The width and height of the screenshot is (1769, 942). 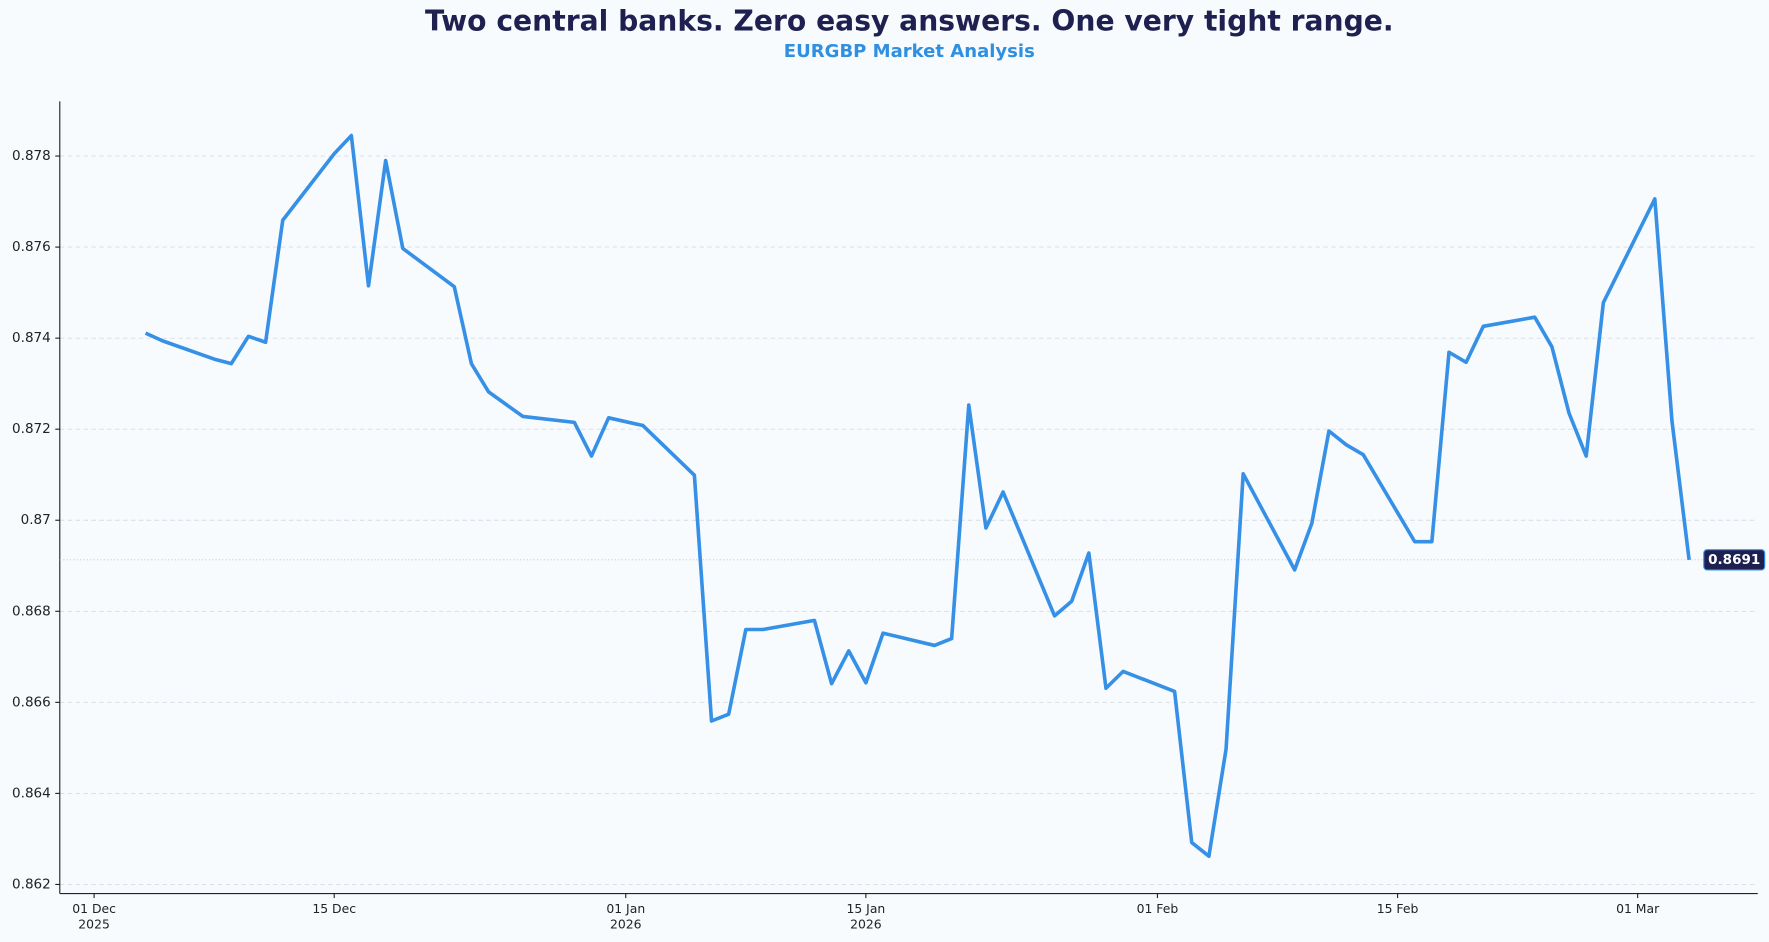 What do you see at coordinates (94, 908) in the screenshot?
I see `x-tick-label: 01 Dec` at bounding box center [94, 908].